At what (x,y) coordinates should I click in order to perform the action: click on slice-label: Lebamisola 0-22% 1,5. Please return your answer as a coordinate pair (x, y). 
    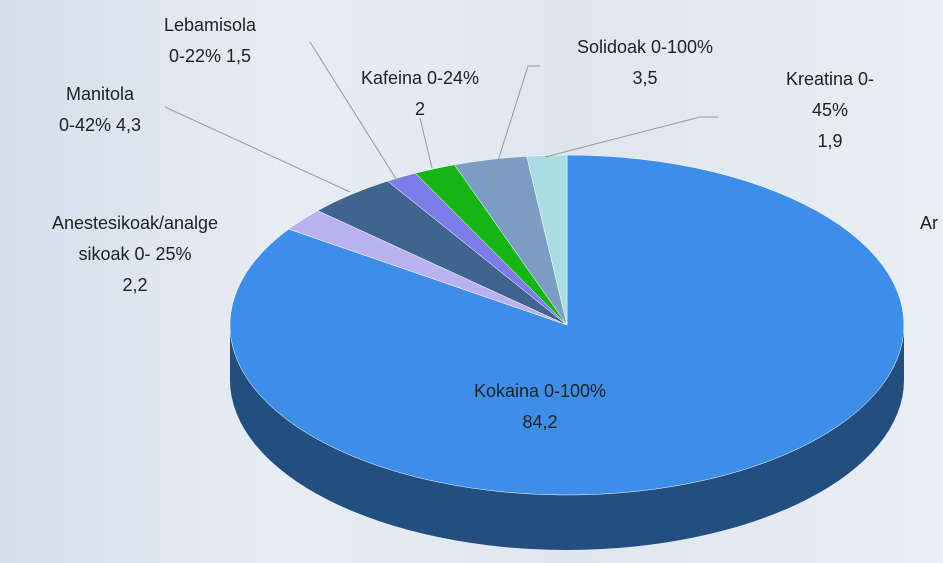
    Looking at the image, I should click on (210, 41).